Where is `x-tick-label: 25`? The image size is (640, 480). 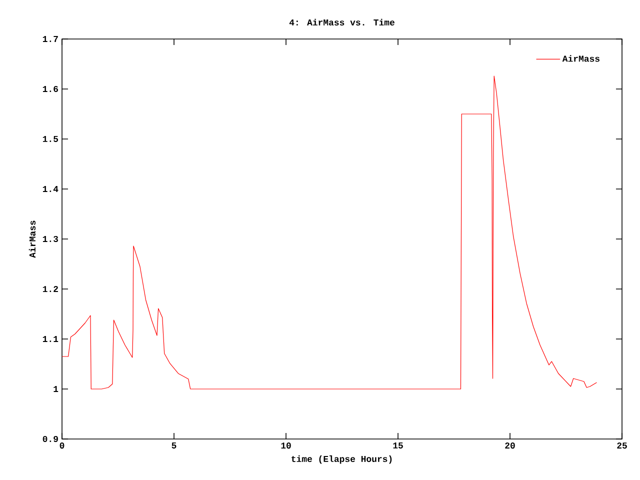
x-tick-label: 25 is located at coordinates (622, 445).